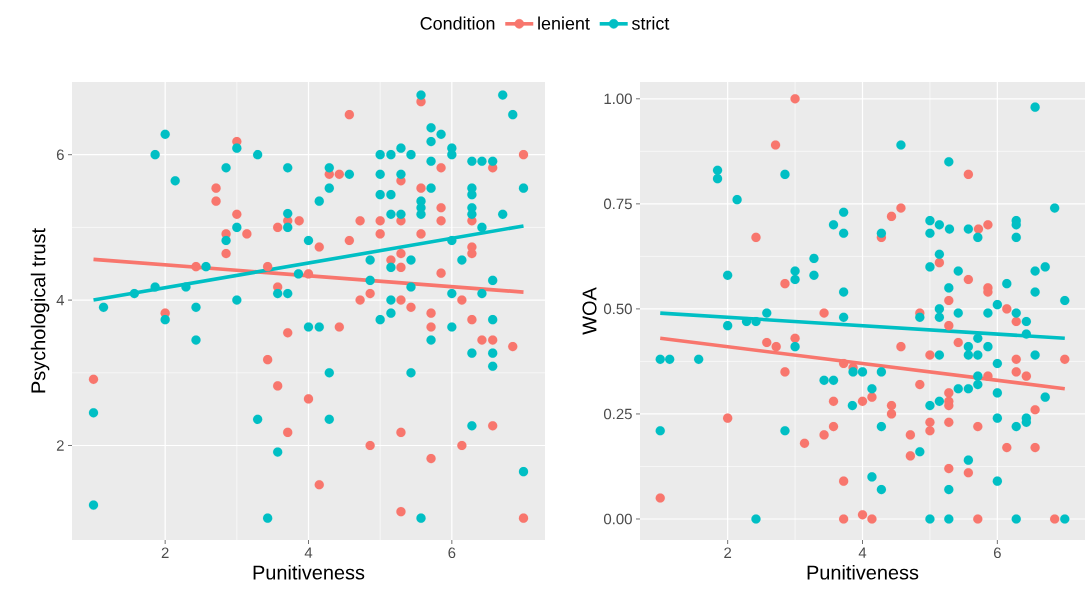  What do you see at coordinates (617, 519) in the screenshot?
I see `y-tick-label: 0.00` at bounding box center [617, 519].